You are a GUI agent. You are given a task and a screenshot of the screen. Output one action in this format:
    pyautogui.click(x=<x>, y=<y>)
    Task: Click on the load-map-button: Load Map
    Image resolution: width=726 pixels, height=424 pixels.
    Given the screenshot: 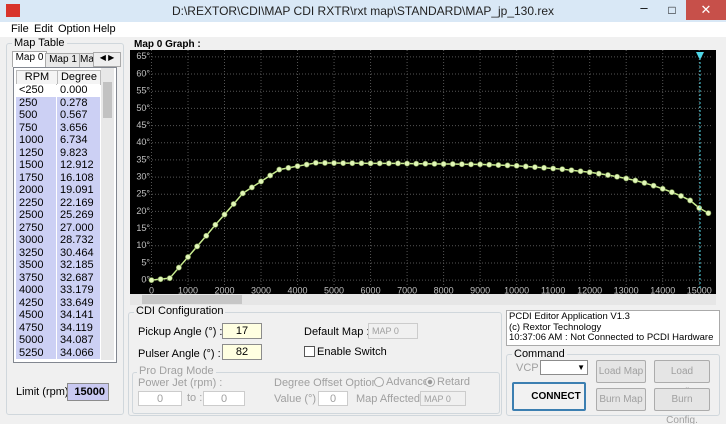 What is the action you would take?
    pyautogui.click(x=621, y=371)
    